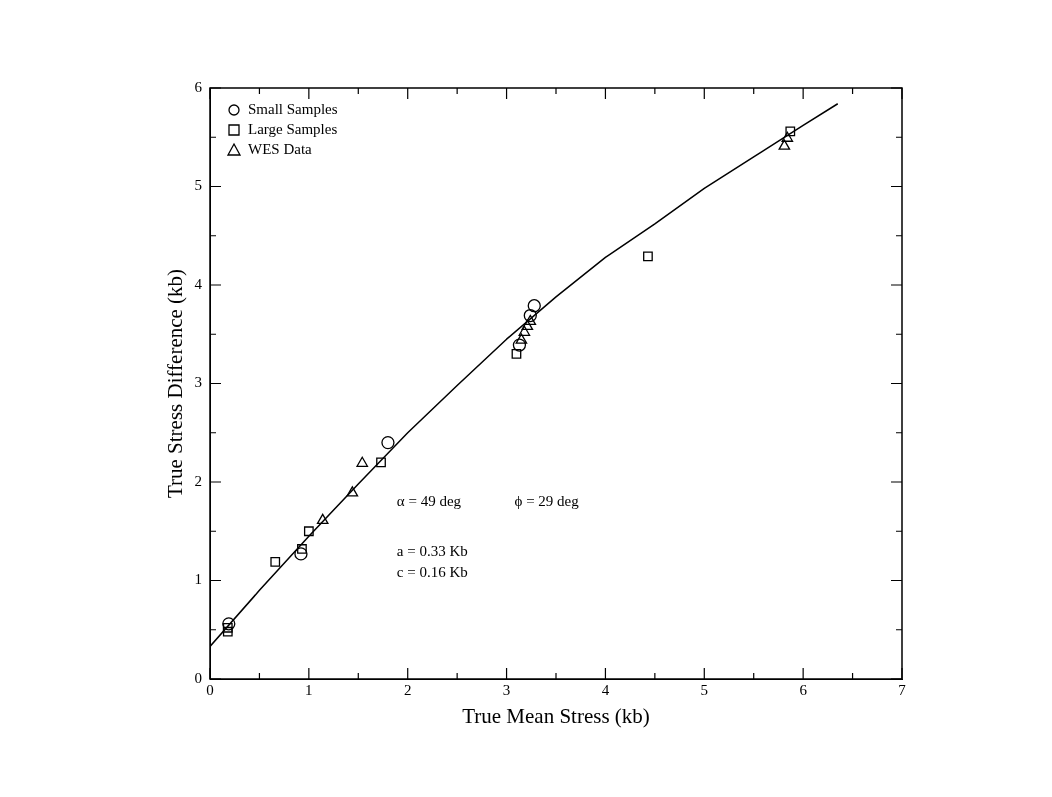 The image size is (1052, 797). What do you see at coordinates (198, 382) in the screenshot?
I see `y-tick-label: 3` at bounding box center [198, 382].